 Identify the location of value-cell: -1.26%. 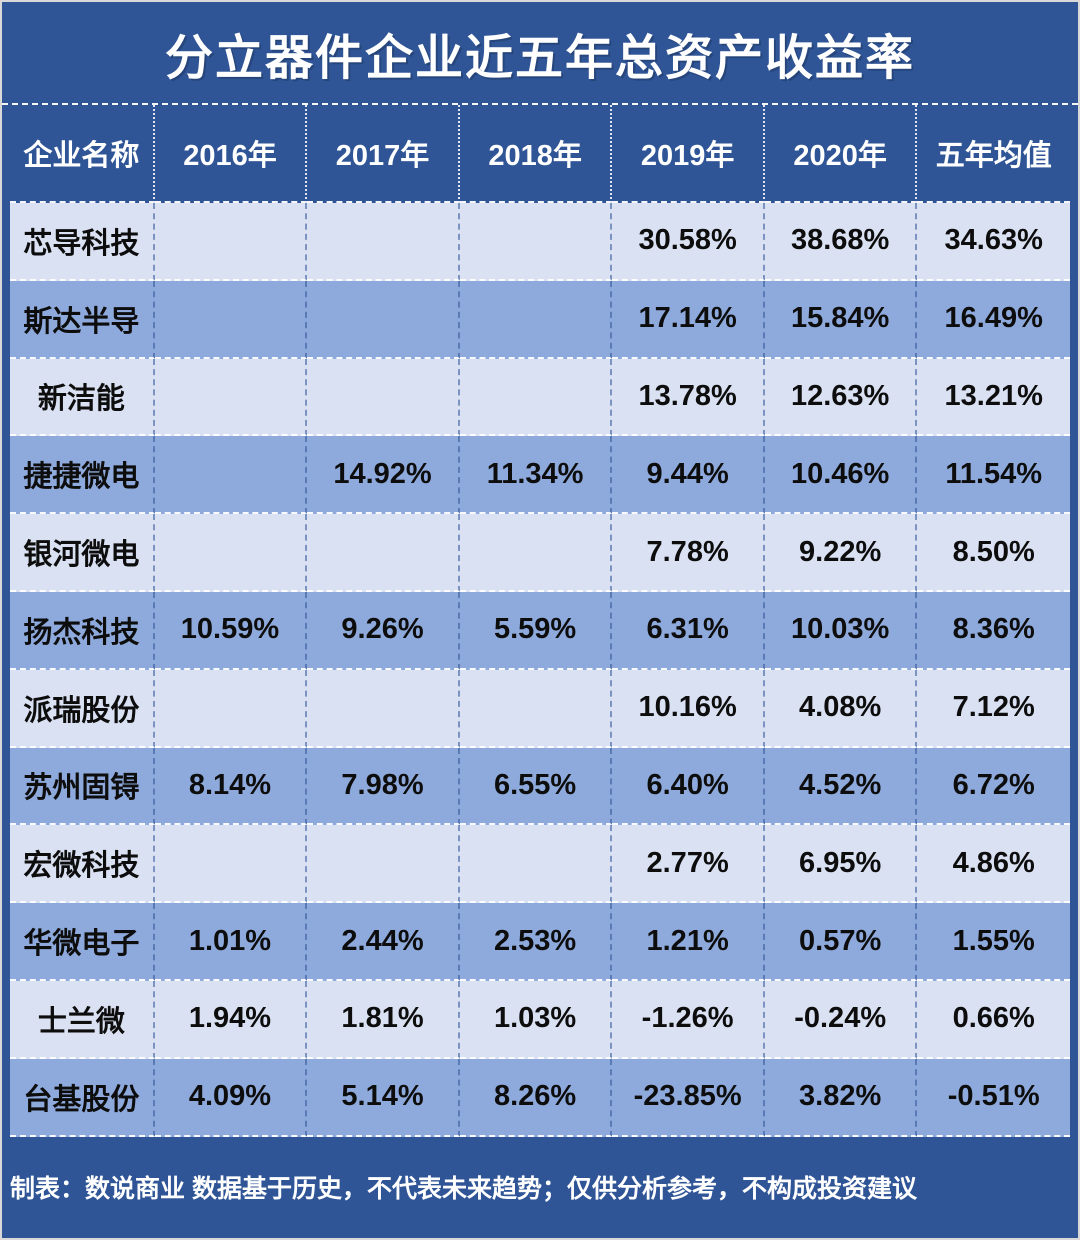
(688, 1019).